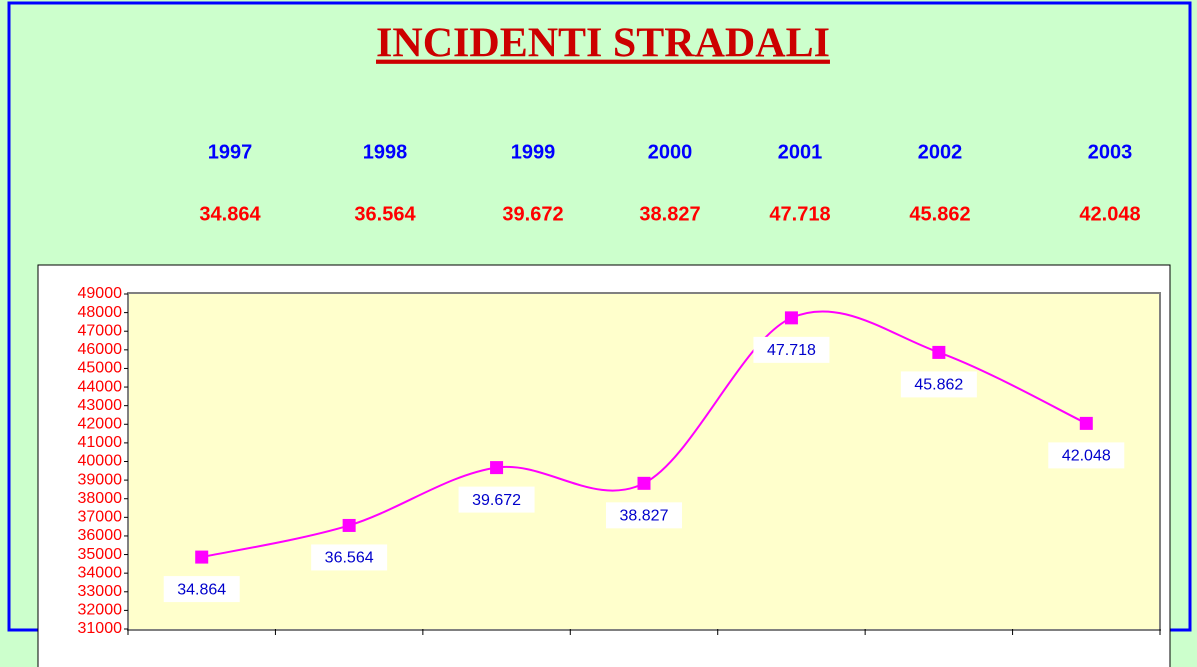 The width and height of the screenshot is (1197, 667). What do you see at coordinates (100, 461) in the screenshot?
I see `y-tick-label: 40000` at bounding box center [100, 461].